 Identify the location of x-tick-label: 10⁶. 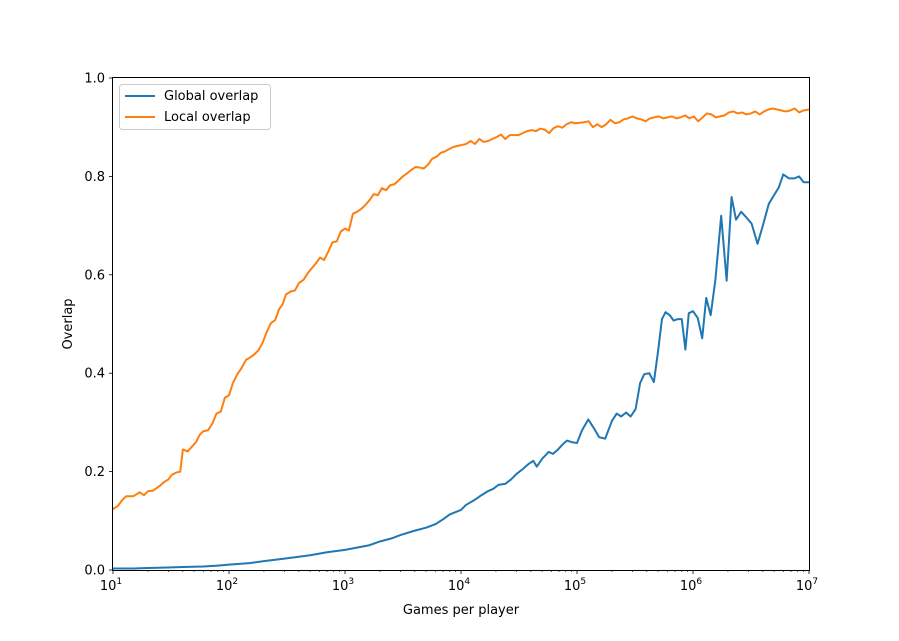
(691, 585).